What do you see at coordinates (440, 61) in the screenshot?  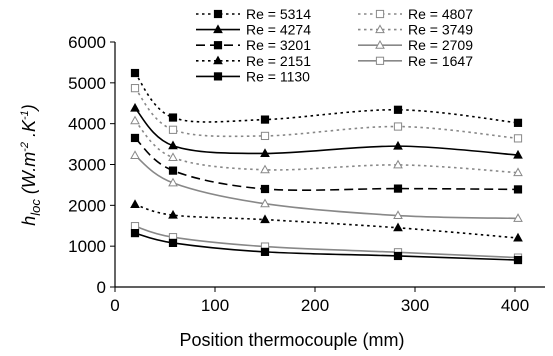 I see `legend-label: Re = 1647` at bounding box center [440, 61].